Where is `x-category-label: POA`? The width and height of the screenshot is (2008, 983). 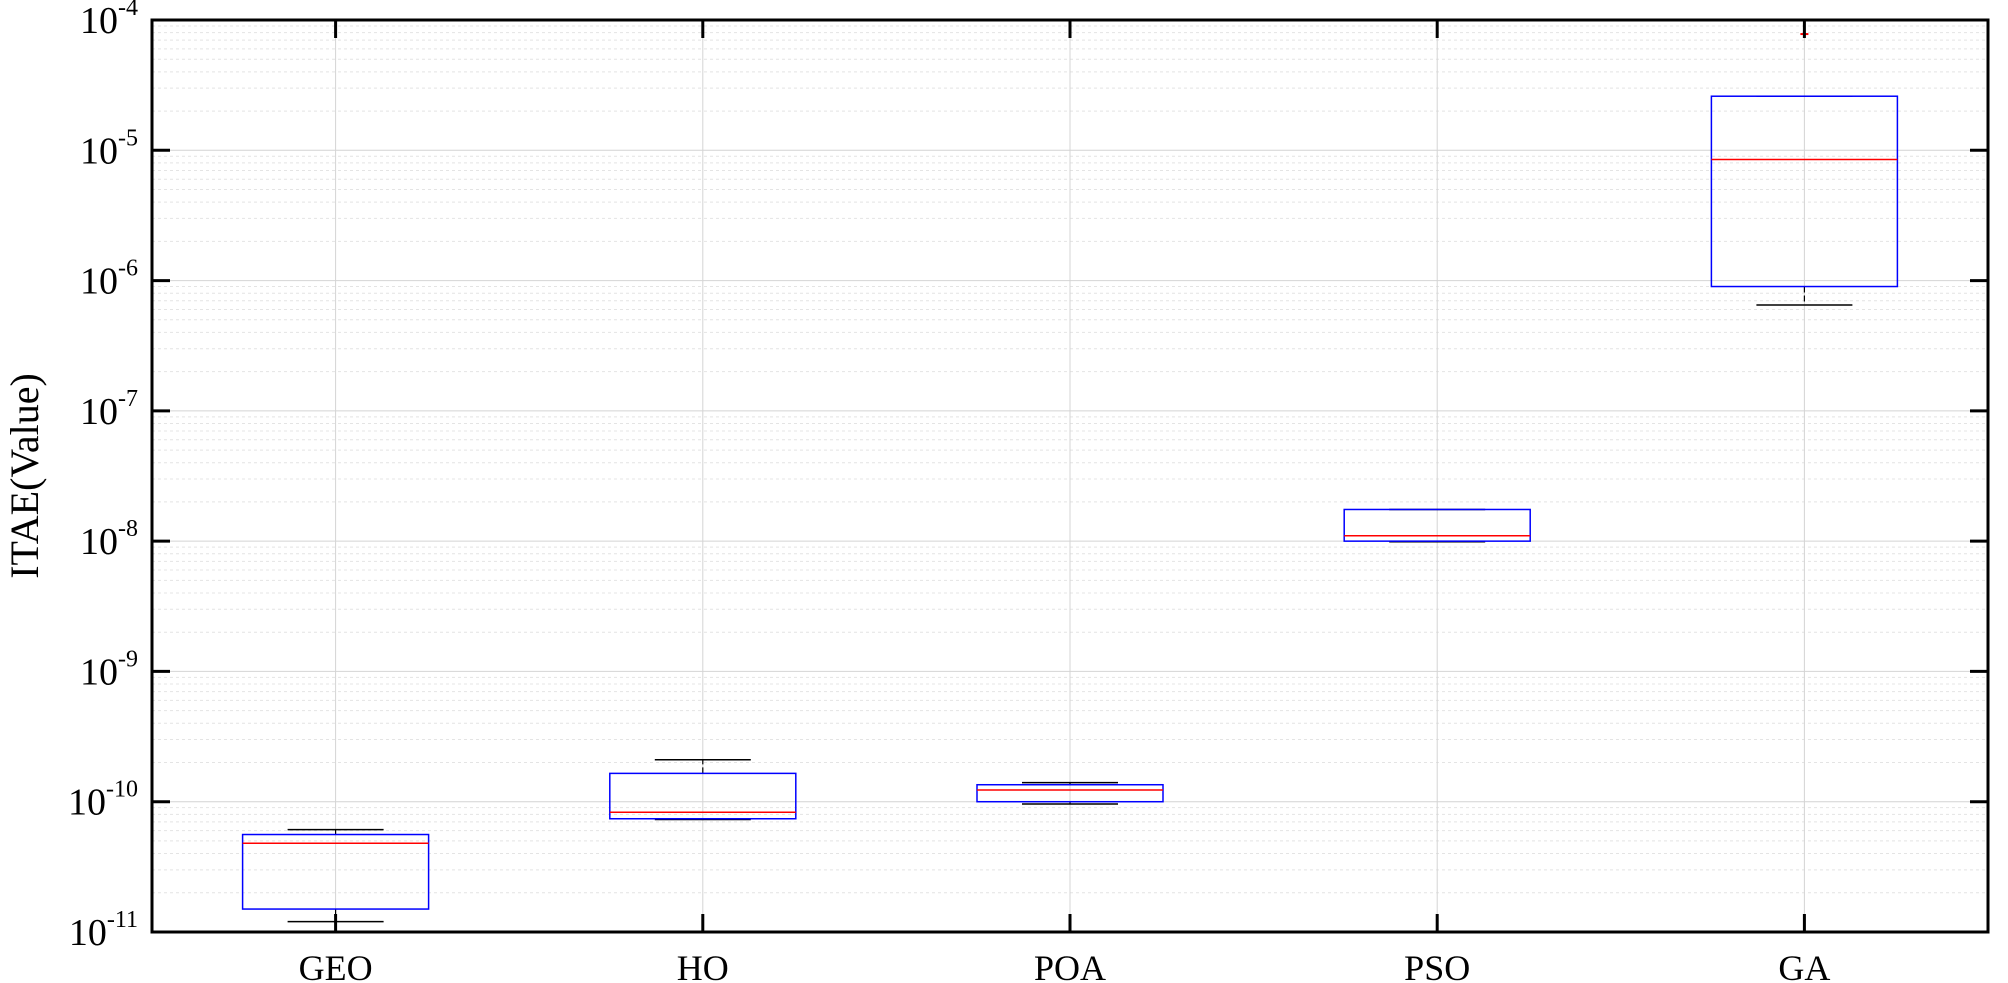 x-category-label: POA is located at coordinates (1070, 965).